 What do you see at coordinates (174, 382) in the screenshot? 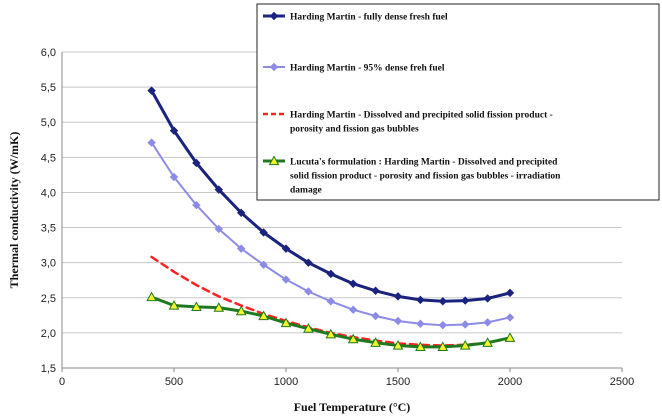
I see `x-tick-label: 500` at bounding box center [174, 382].